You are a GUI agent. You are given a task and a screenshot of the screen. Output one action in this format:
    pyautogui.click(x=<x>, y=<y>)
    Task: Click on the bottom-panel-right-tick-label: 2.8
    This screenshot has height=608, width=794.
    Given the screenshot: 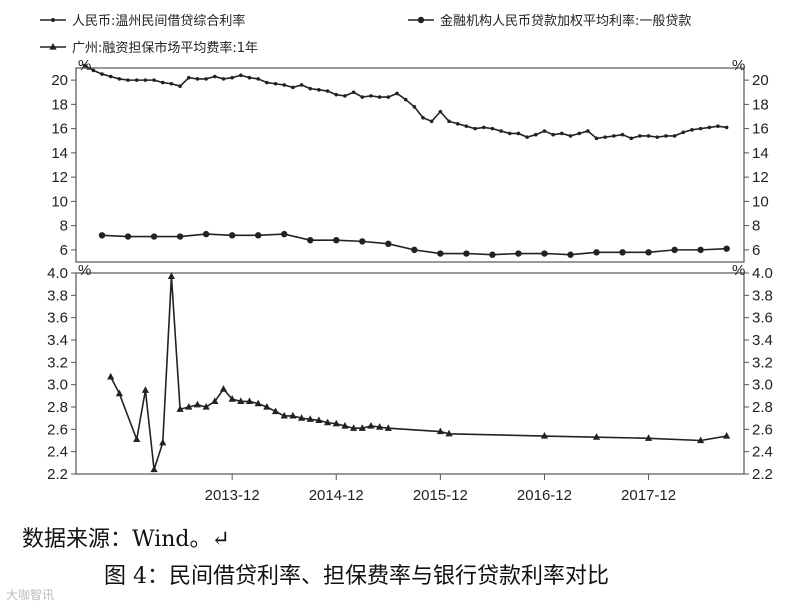 What is the action you would take?
    pyautogui.click(x=762, y=407)
    